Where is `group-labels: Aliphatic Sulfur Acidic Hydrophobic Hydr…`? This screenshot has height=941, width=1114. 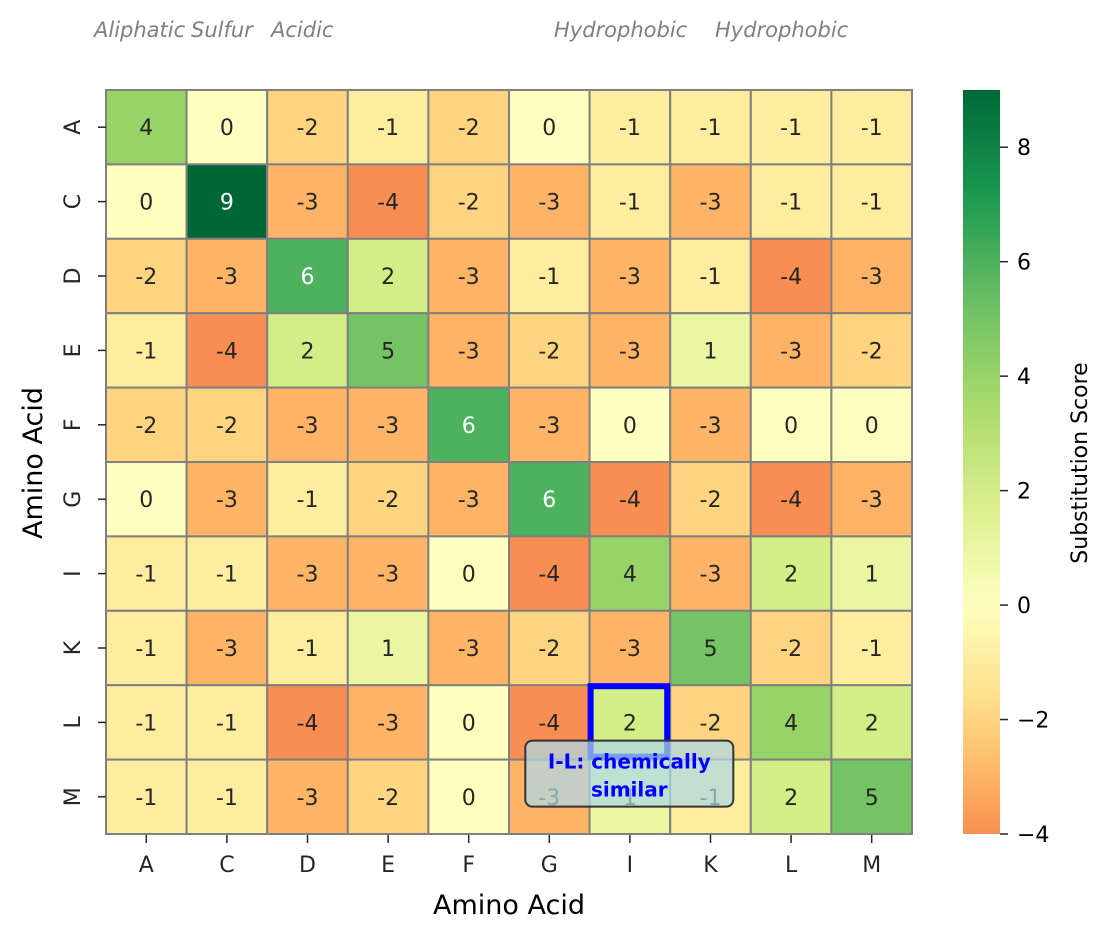 group-labels: Aliphatic Sulfur Acidic Hydrophobic Hydr… is located at coordinates (470, 30).